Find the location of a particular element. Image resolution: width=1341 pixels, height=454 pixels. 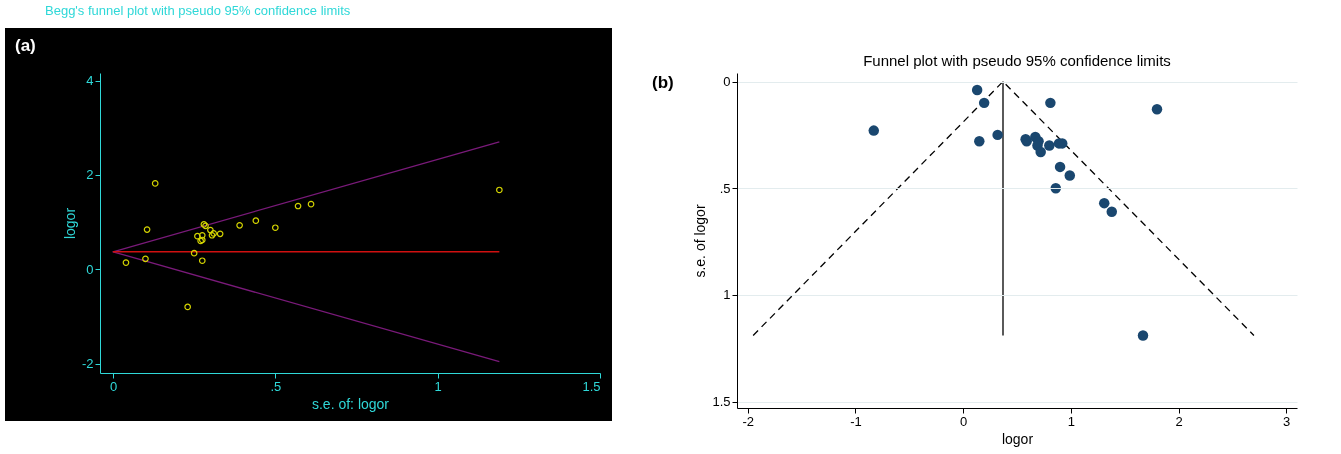

x-tick-label: 1.5 is located at coordinates (591, 386).